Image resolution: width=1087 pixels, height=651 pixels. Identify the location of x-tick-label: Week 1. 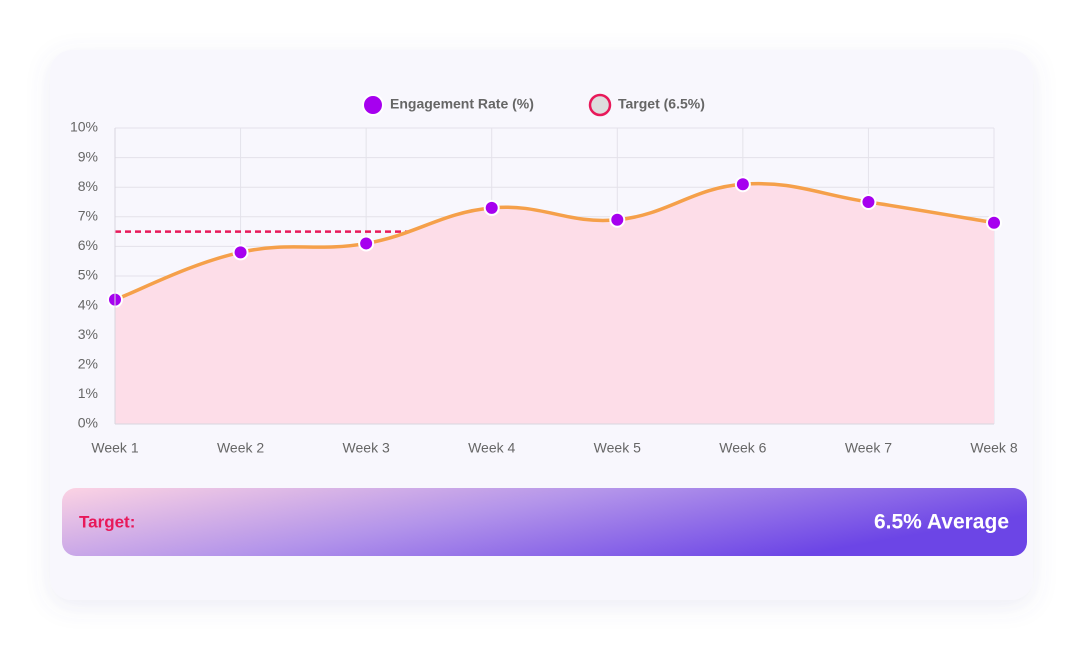
(114, 448).